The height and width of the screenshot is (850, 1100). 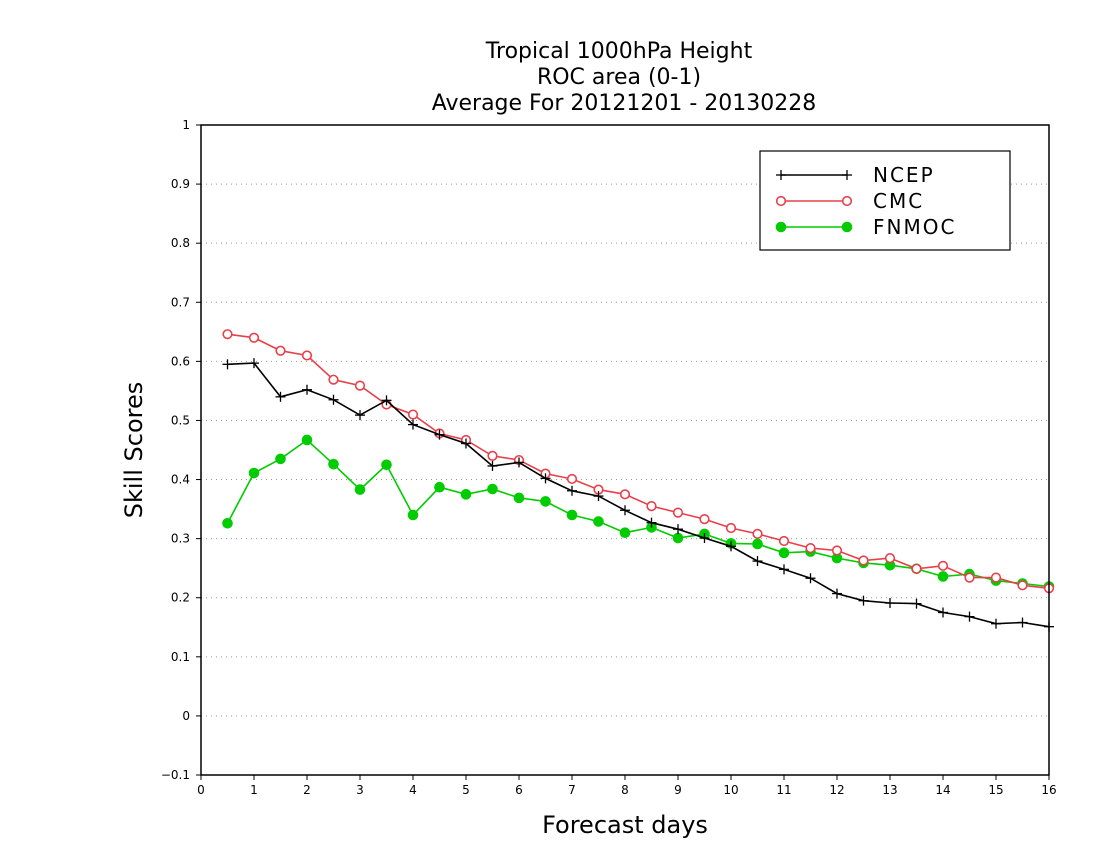 I want to click on x-tick-label: 2, so click(x=307, y=790).